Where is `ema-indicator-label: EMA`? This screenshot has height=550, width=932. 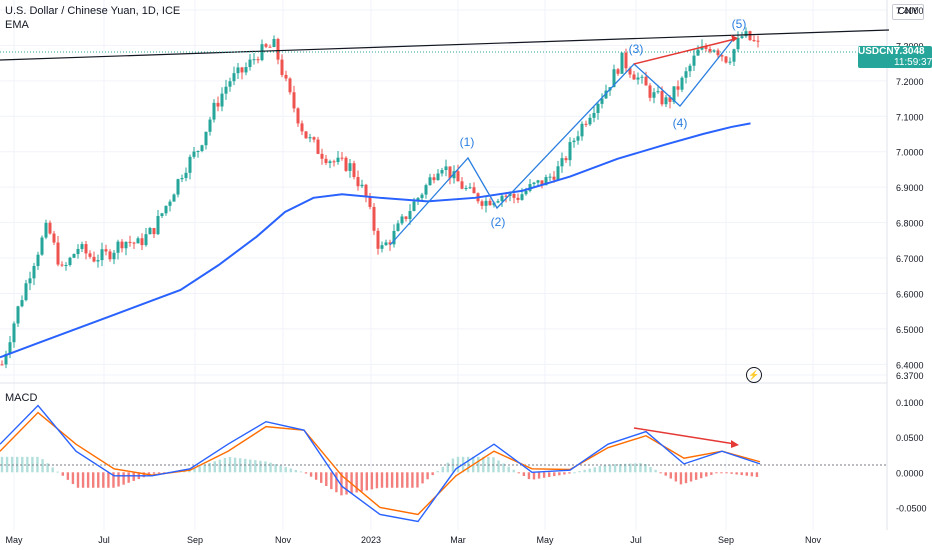
ema-indicator-label: EMA is located at coordinates (17, 25).